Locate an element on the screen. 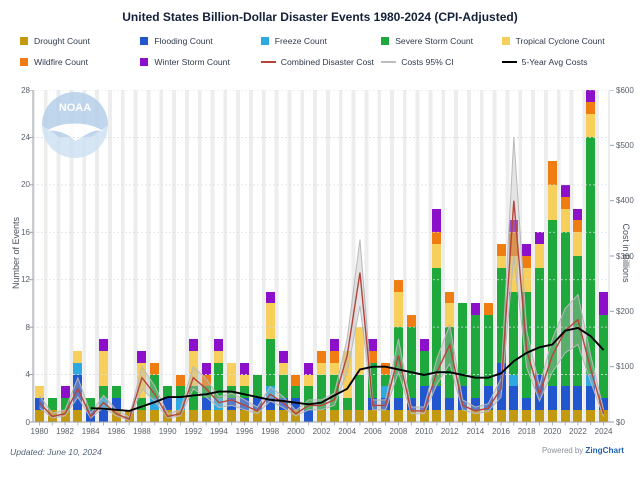 The width and height of the screenshot is (640, 480). bar-segment-severe-storm-count-2024 is located at coordinates (604, 357).